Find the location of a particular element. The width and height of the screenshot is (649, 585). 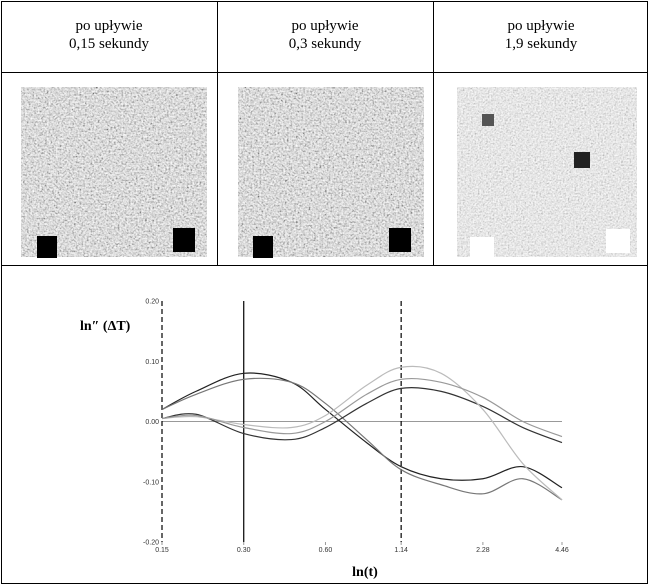

y-tick-label: 0.00 is located at coordinates (152, 422).